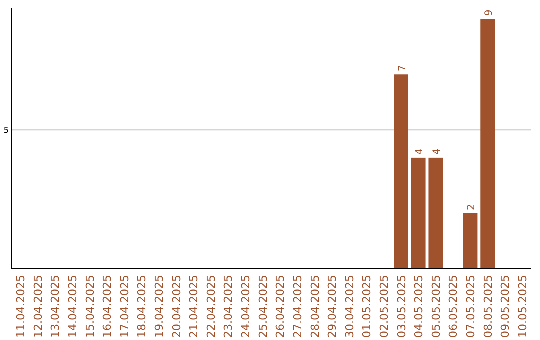 The height and width of the screenshot is (340, 540). I want to click on x-tick-label: 18.04.2025, so click(142, 306).